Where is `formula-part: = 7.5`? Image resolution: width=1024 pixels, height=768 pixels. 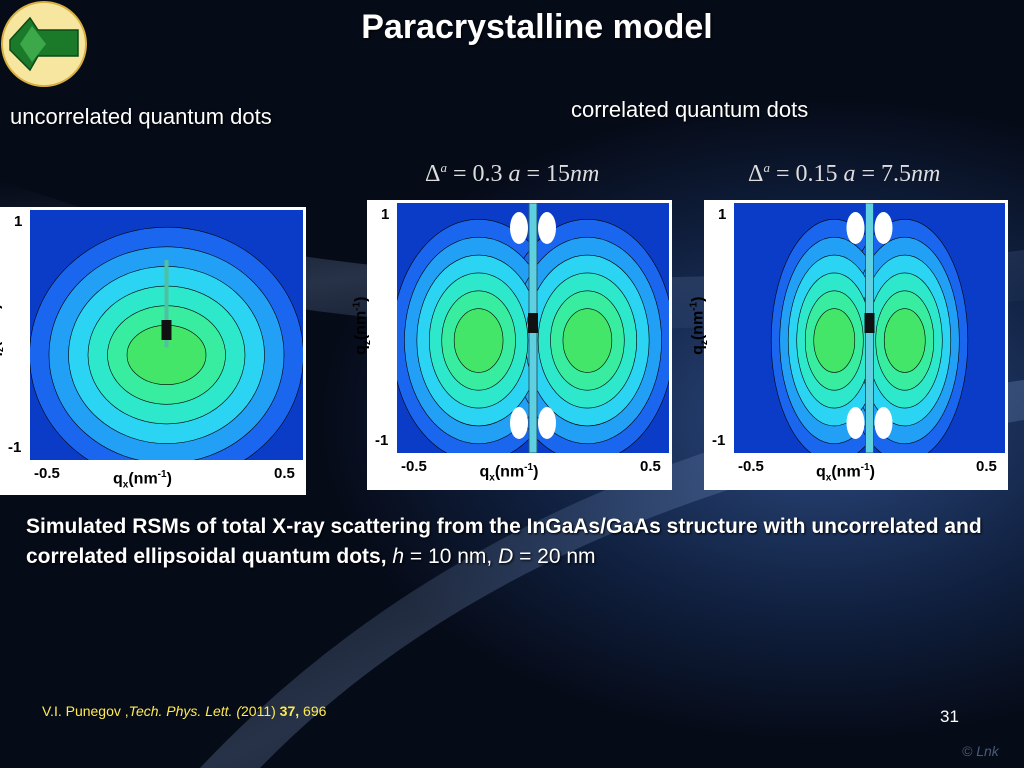
formula-part: = 7.5 is located at coordinates (886, 174).